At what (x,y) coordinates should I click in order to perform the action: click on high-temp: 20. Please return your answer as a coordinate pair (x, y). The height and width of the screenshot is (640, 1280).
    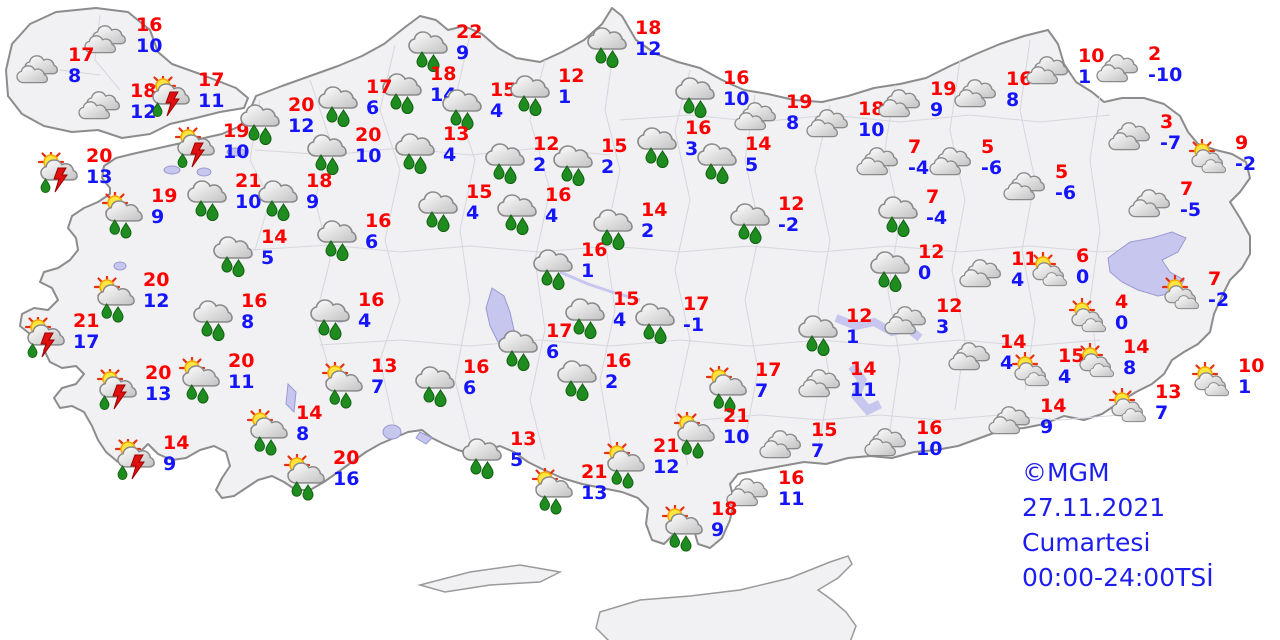
    Looking at the image, I should click on (158, 373).